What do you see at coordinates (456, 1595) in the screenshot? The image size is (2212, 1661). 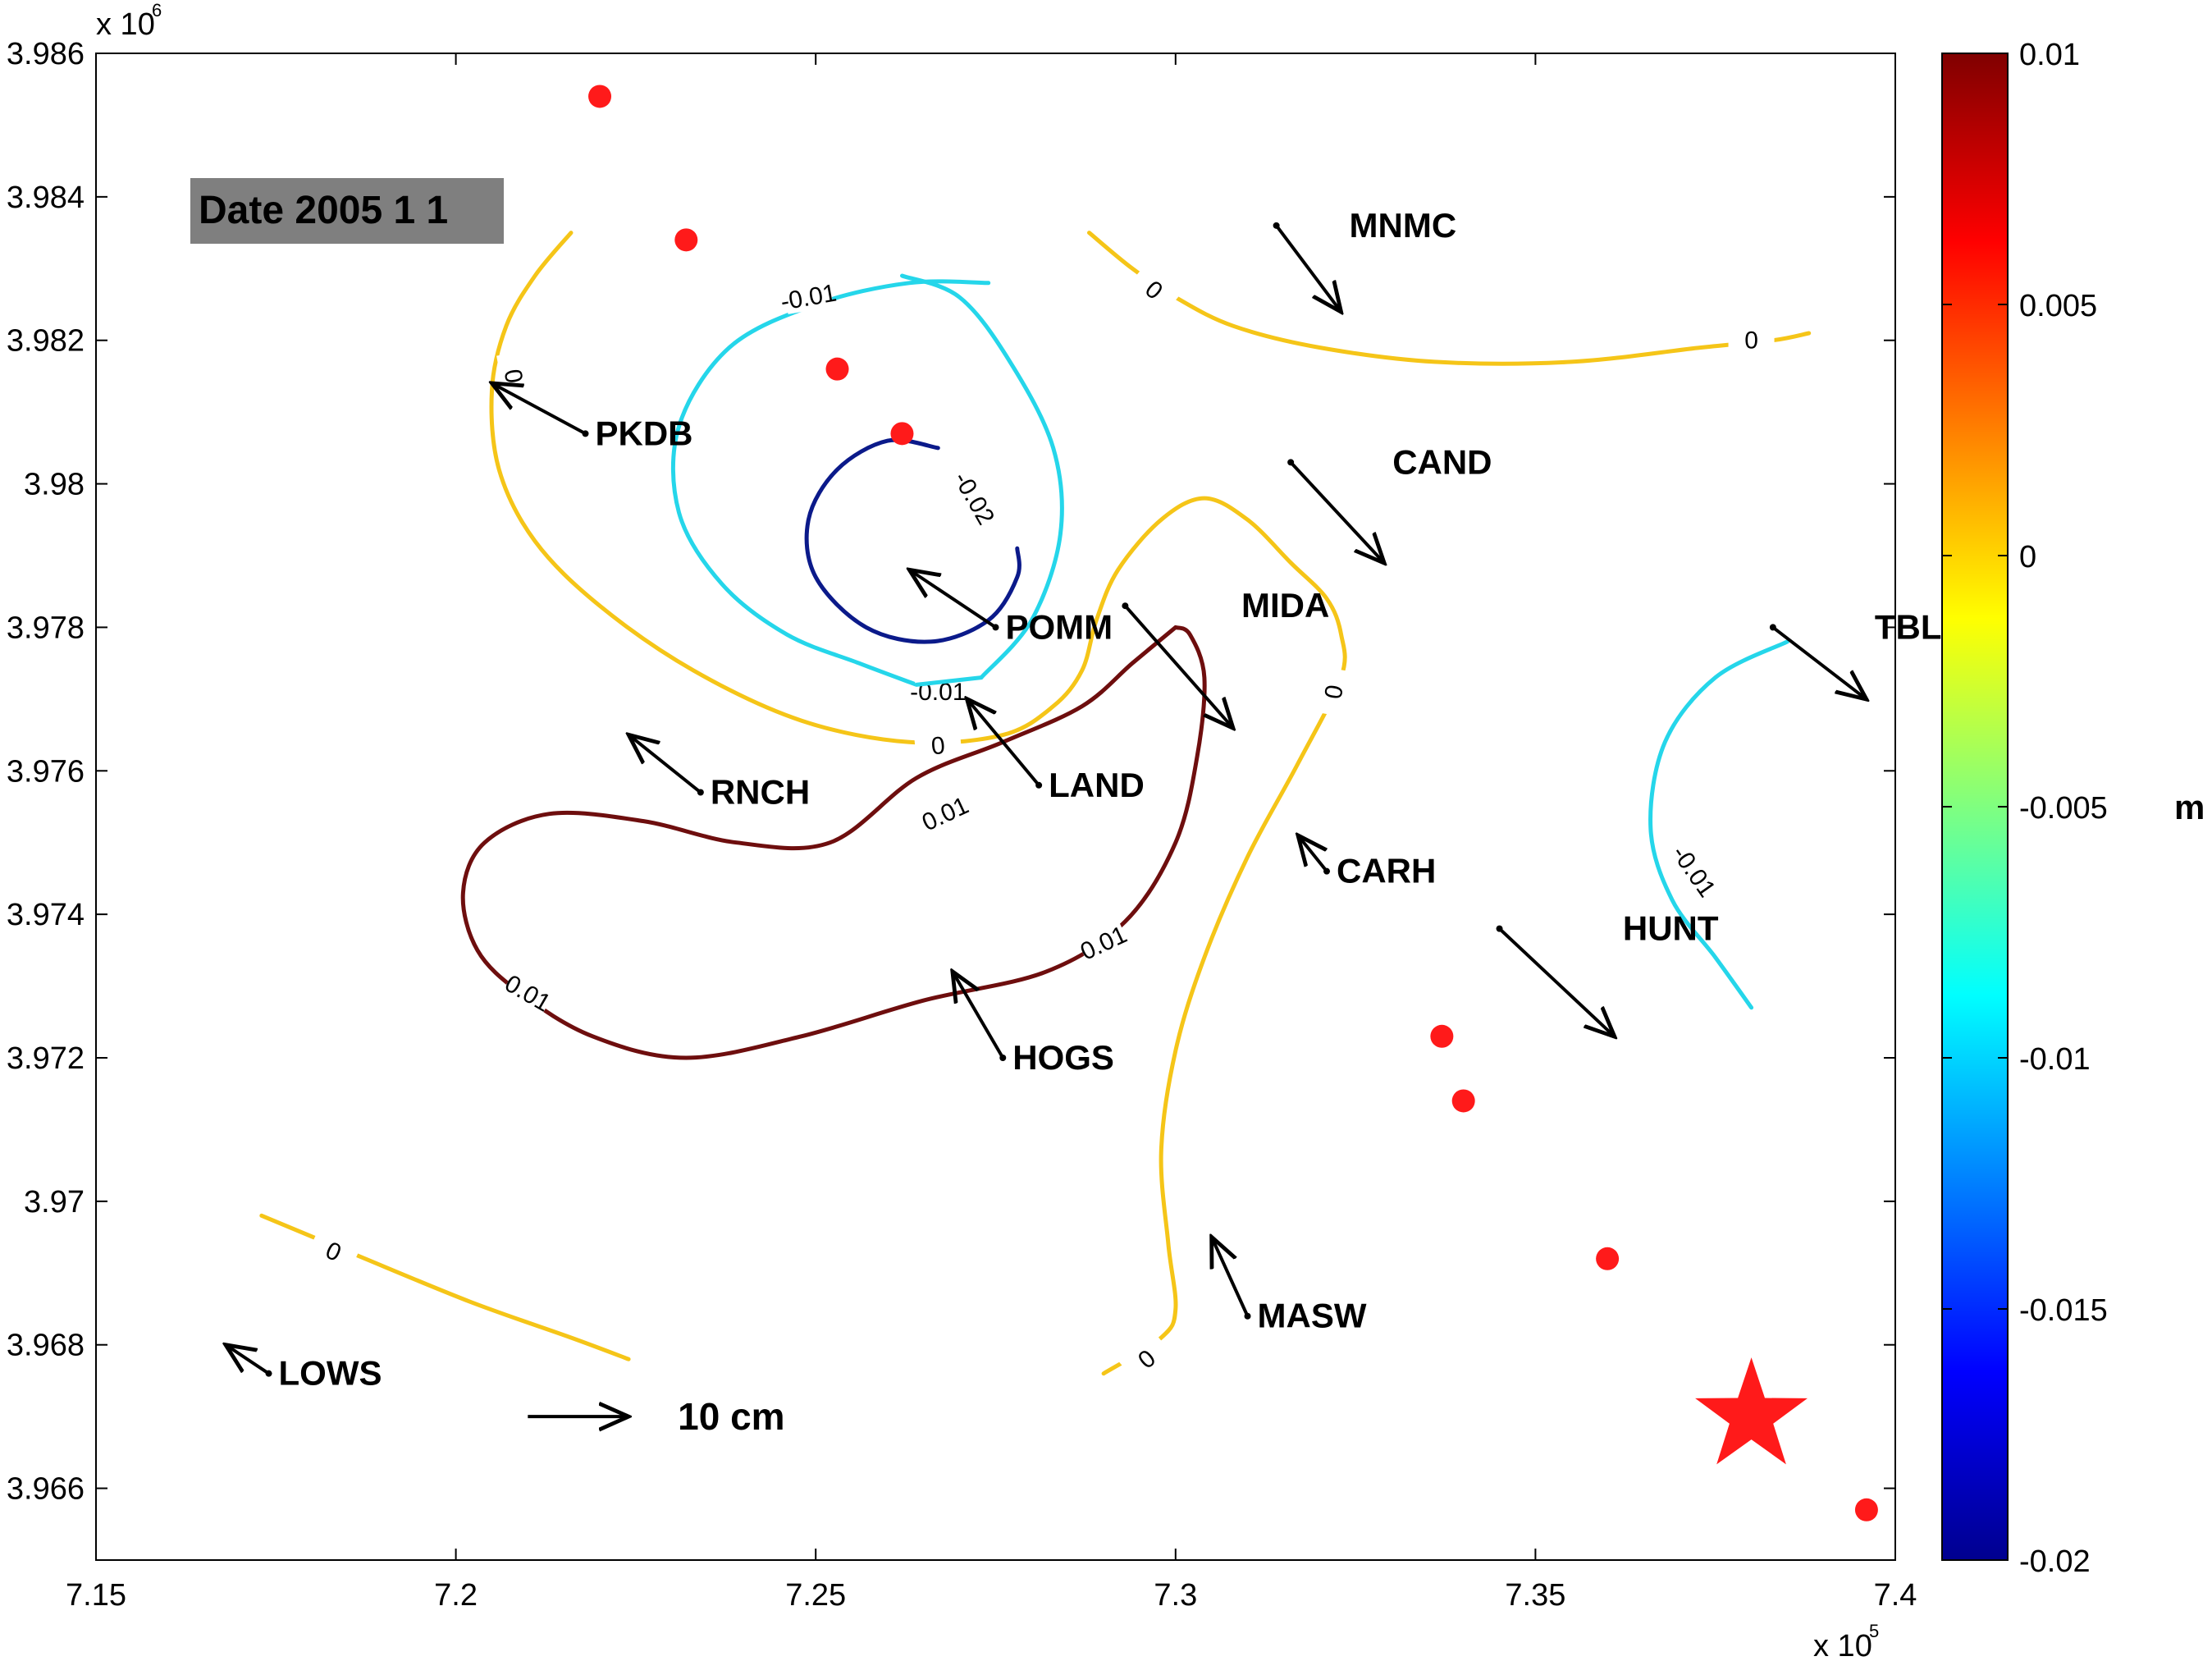 I see `x-tick-label: 7.2` at bounding box center [456, 1595].